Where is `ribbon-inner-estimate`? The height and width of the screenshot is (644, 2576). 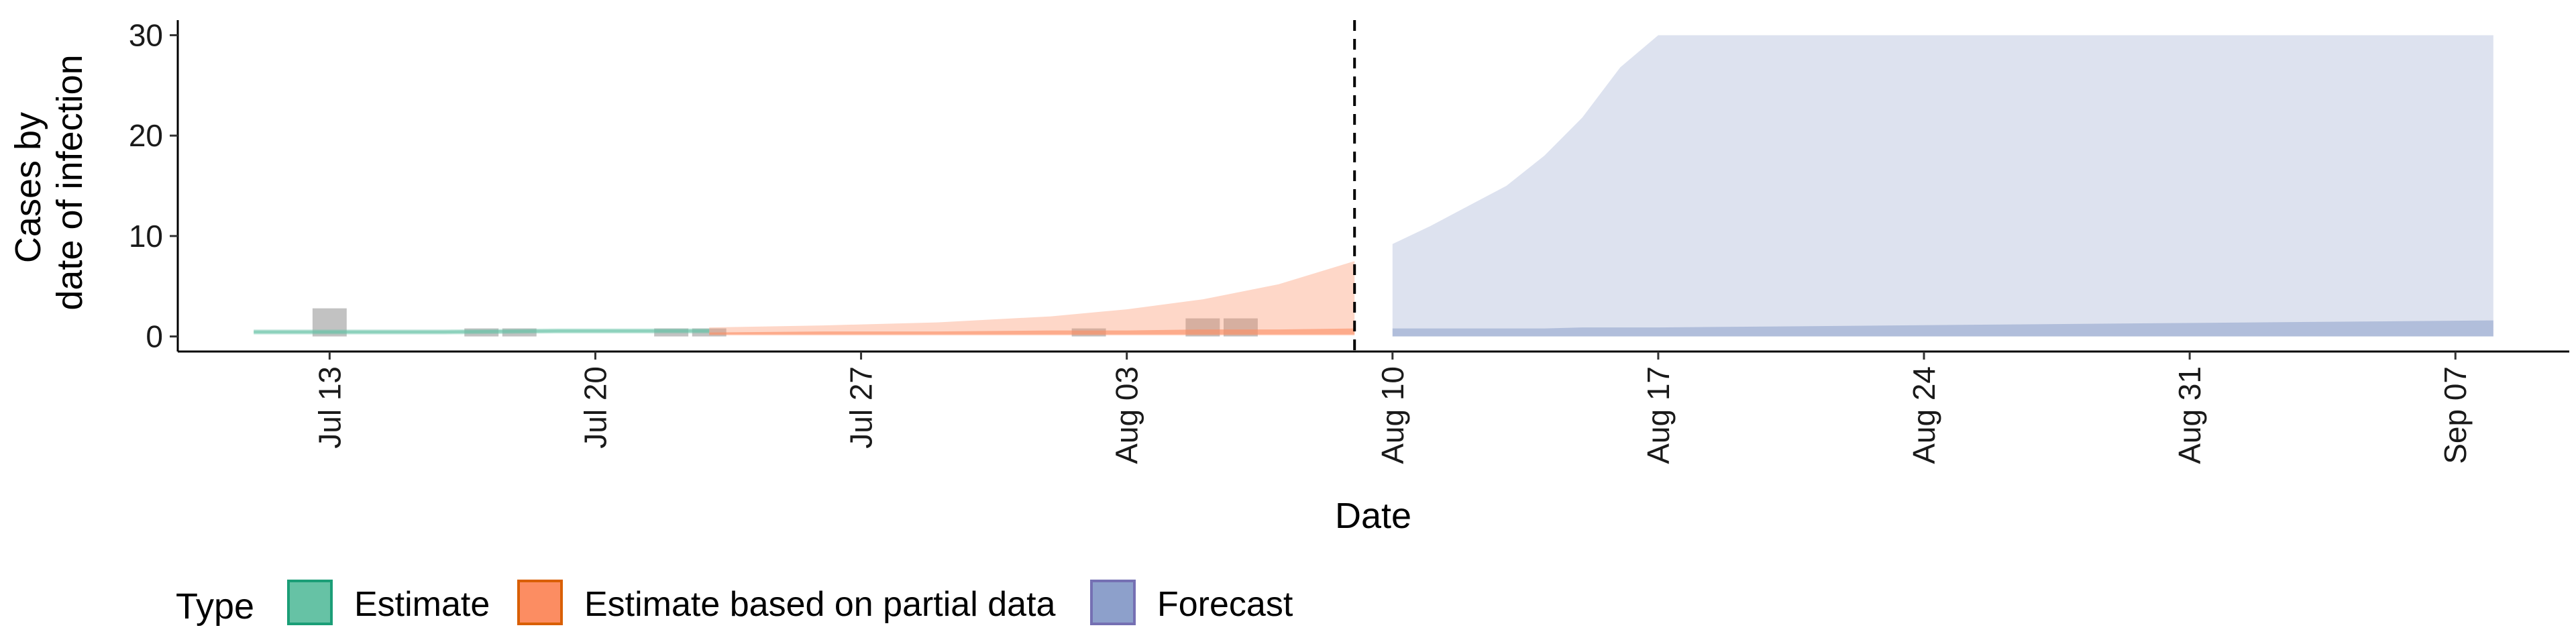 ribbon-inner-estimate is located at coordinates (482, 331).